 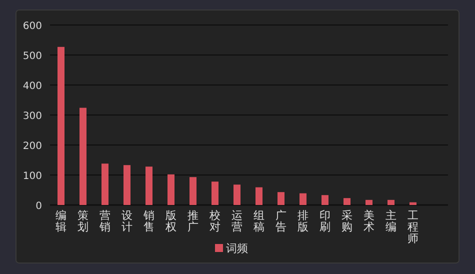 What do you see at coordinates (237, 221) in the screenshot?
I see `x-tick-label: 运营` at bounding box center [237, 221].